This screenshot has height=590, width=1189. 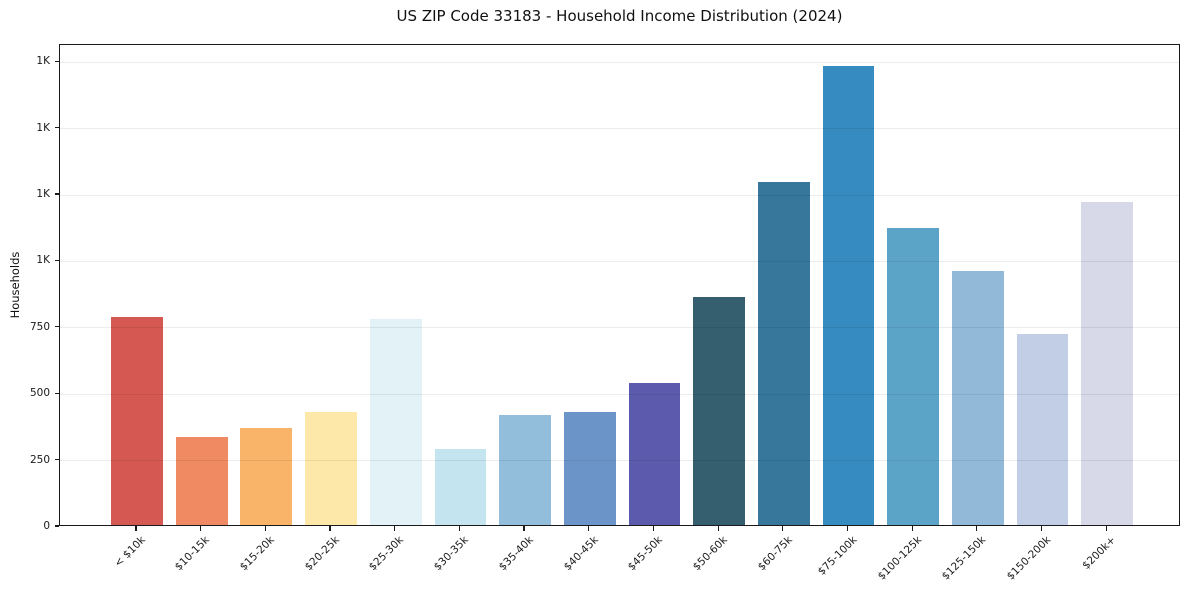 I want to click on x-tick-label: $25-30k, so click(x=387, y=554).